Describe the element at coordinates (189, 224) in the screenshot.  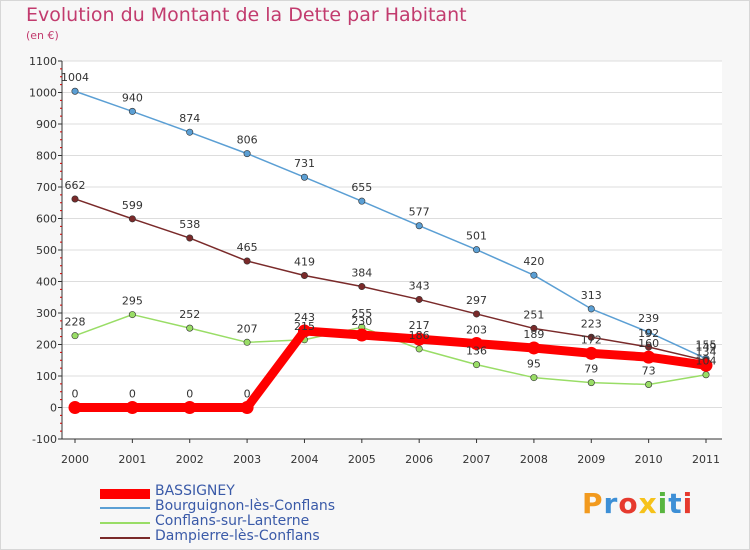
I see `data-label: 538` at that location.